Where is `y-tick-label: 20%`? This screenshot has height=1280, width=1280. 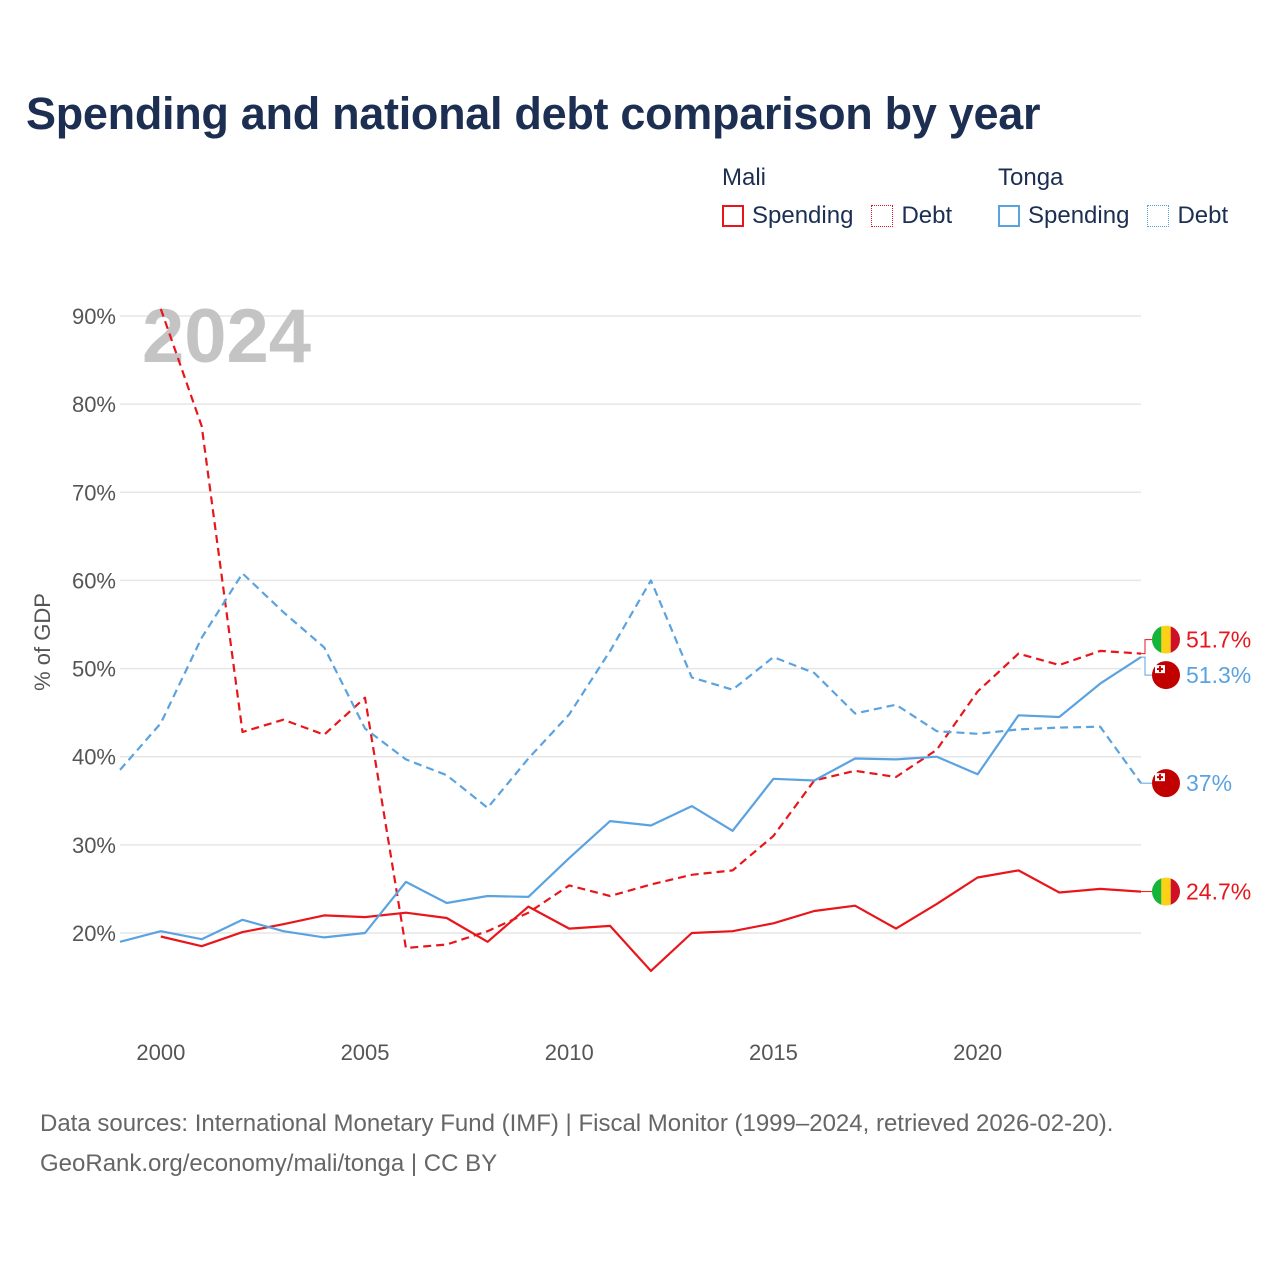
y-tick-label: 20% is located at coordinates (94, 933).